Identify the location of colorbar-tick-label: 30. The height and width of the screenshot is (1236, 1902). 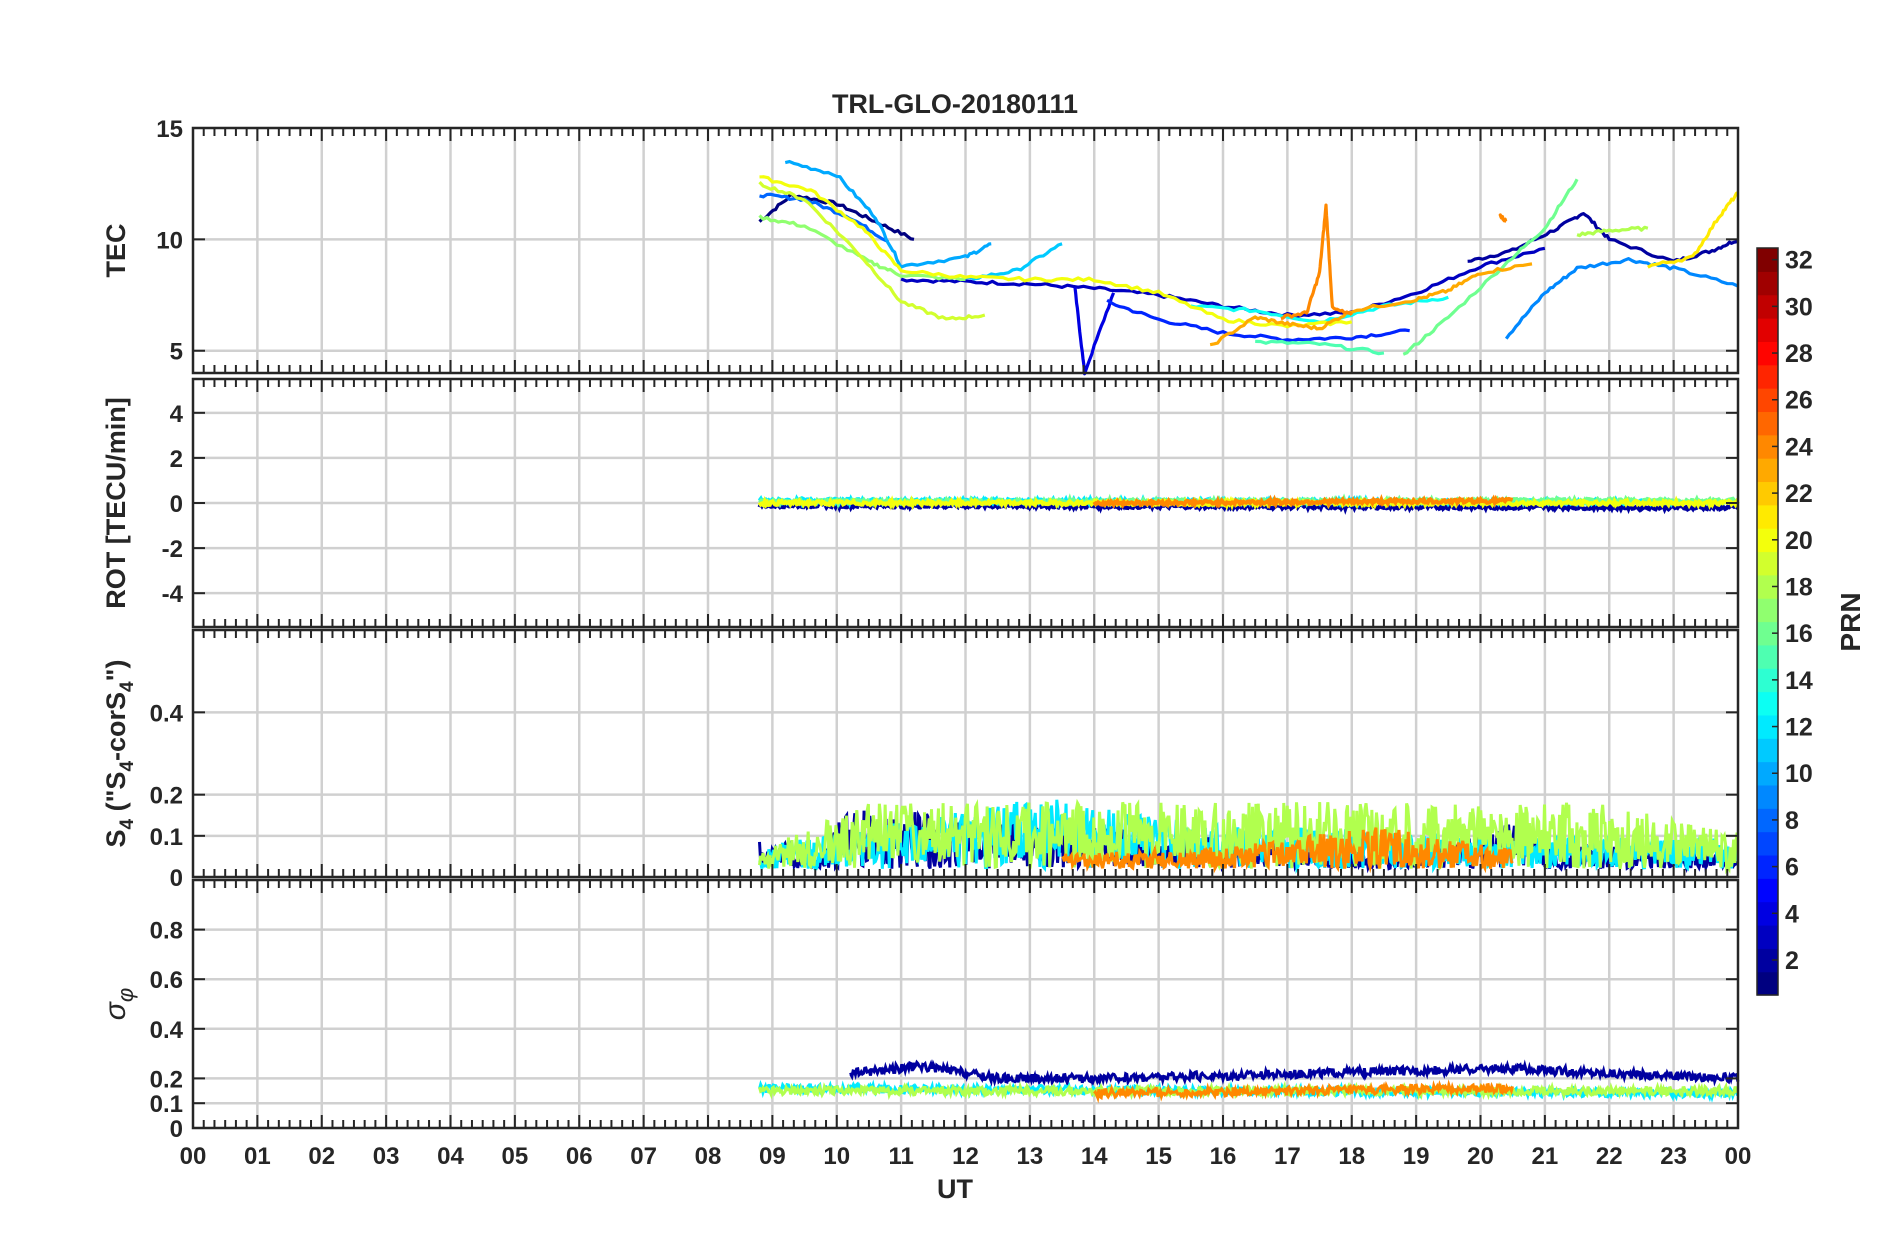
(1799, 307).